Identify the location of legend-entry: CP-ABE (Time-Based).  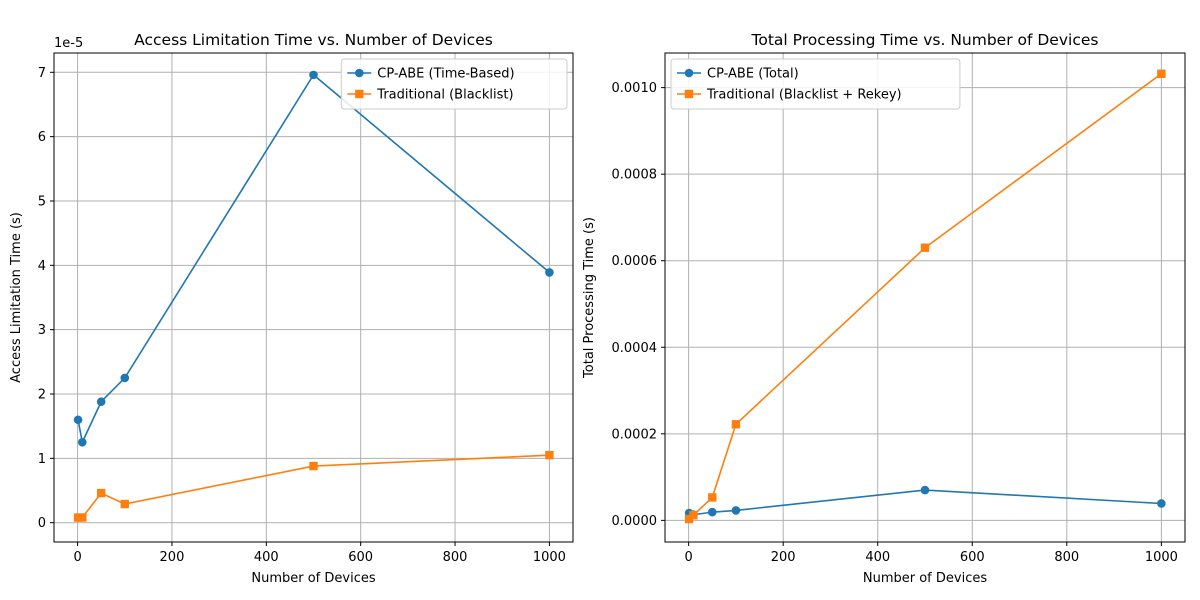
(431, 74).